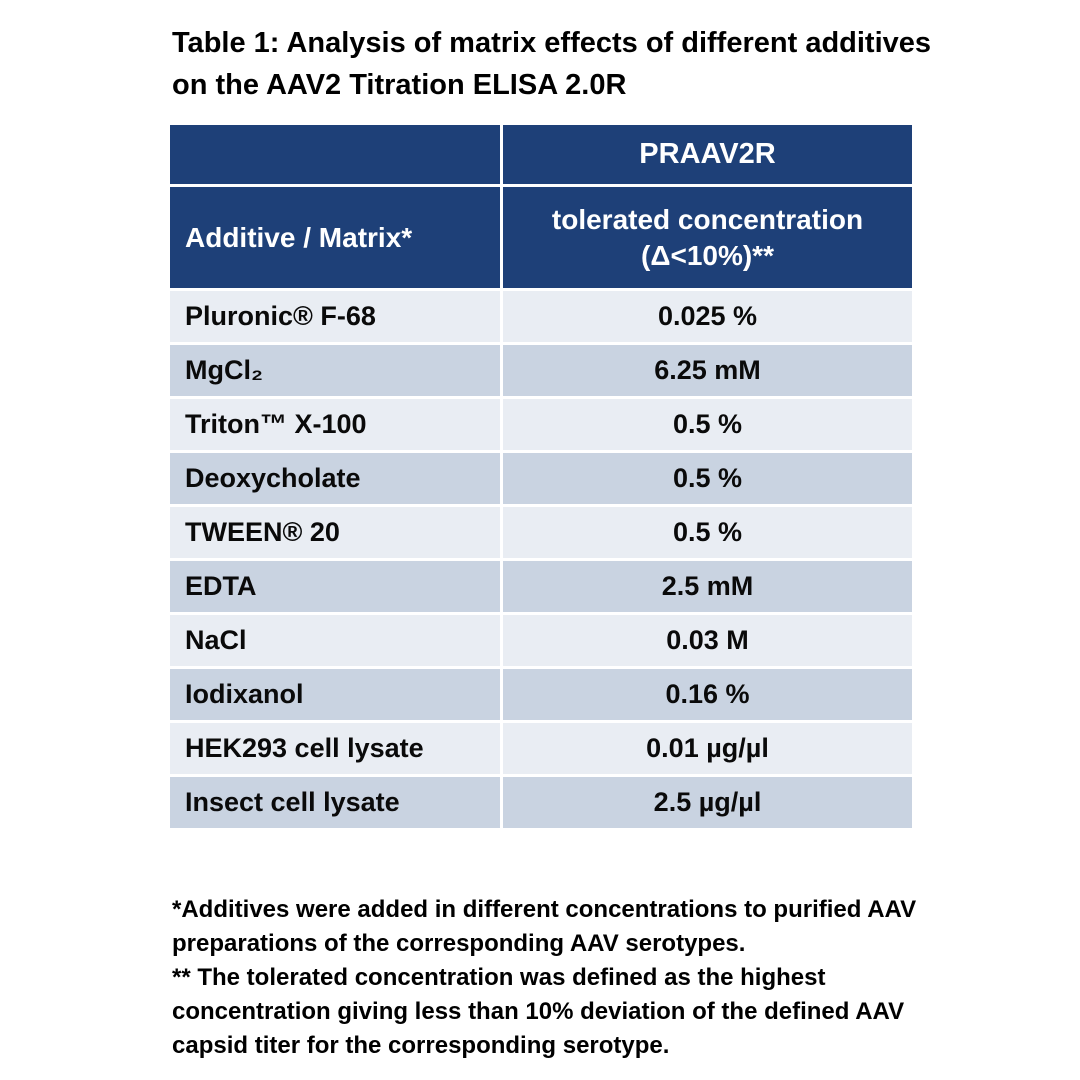  Describe the element at coordinates (244, 694) in the screenshot. I see `additive-name-cell: Iodixanol` at that location.